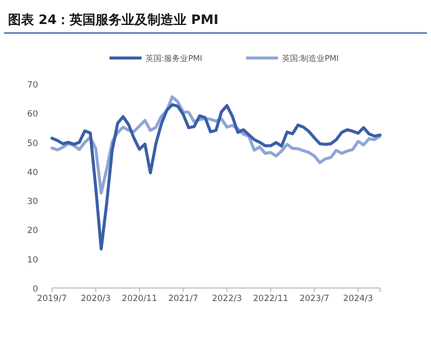  What do you see at coordinates (314, 299) in the screenshot?
I see `x-tick-label: 2023/7` at bounding box center [314, 299].